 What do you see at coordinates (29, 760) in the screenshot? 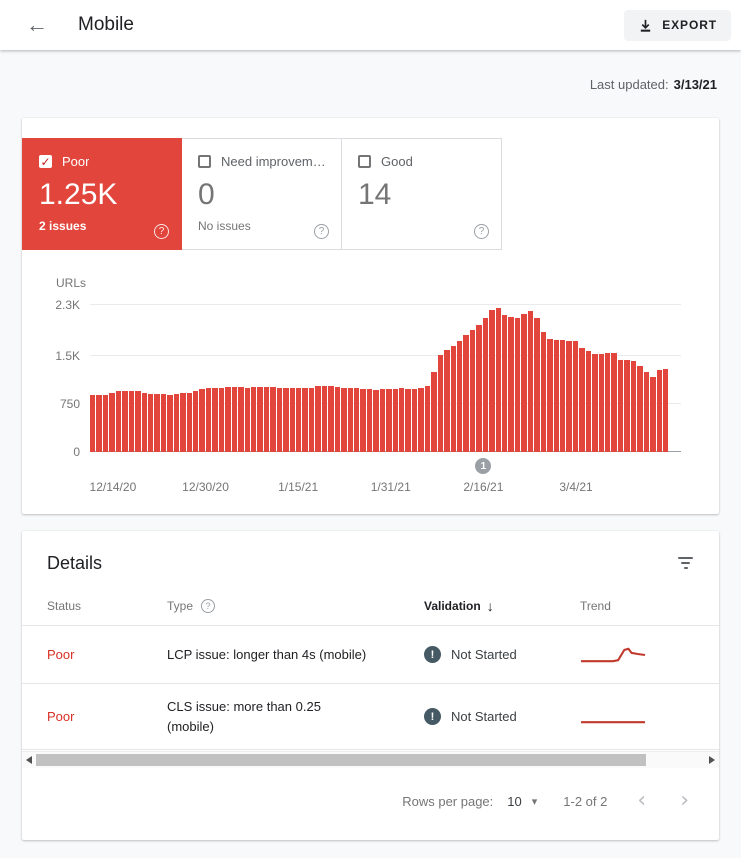
I see `scrollbar-left-arrow-icon` at bounding box center [29, 760].